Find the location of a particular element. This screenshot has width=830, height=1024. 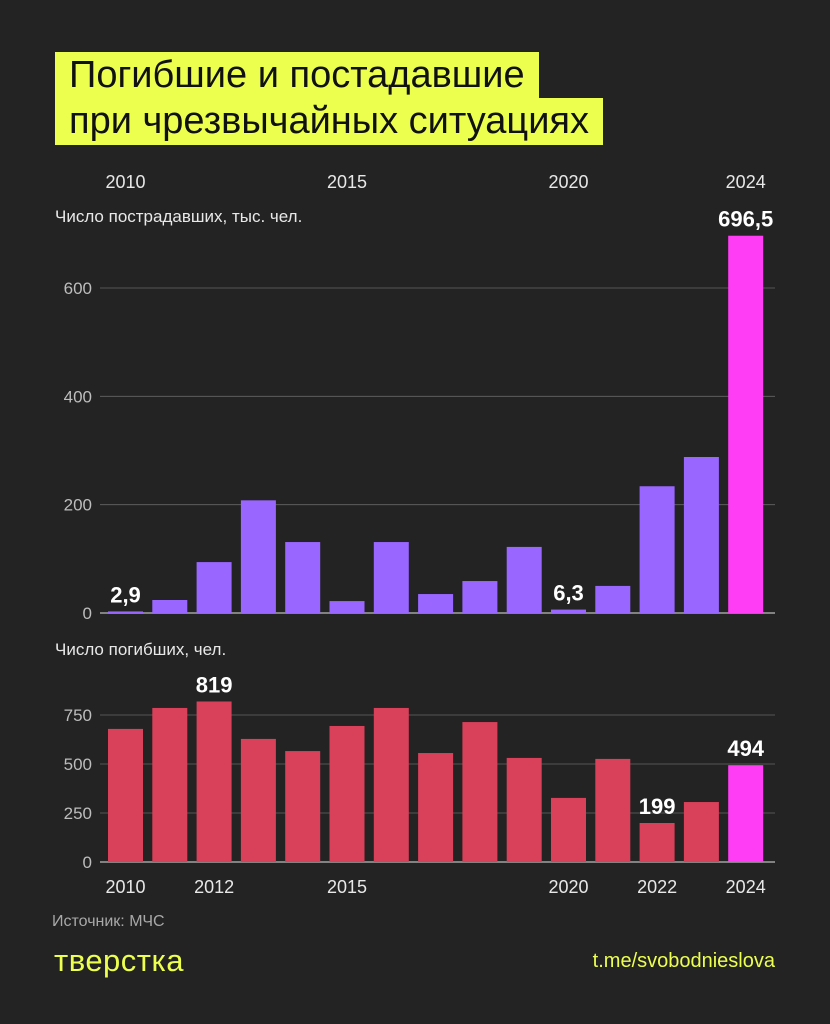

x-tick-label: 2022 is located at coordinates (657, 887).